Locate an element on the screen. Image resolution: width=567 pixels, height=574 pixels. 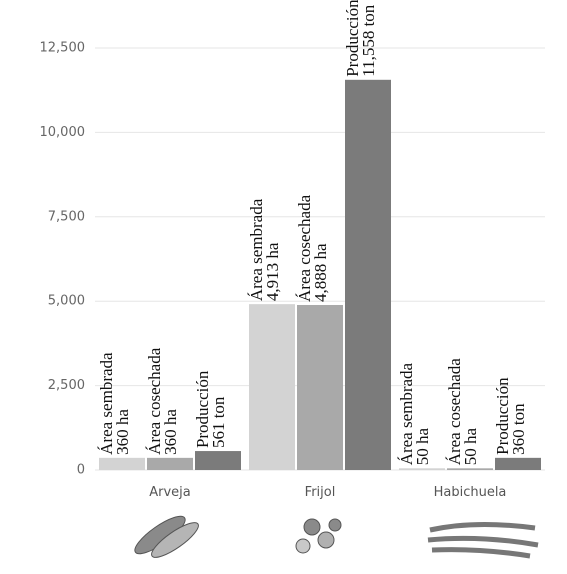
y-tick-label: 12,500 is located at coordinates (63, 48).